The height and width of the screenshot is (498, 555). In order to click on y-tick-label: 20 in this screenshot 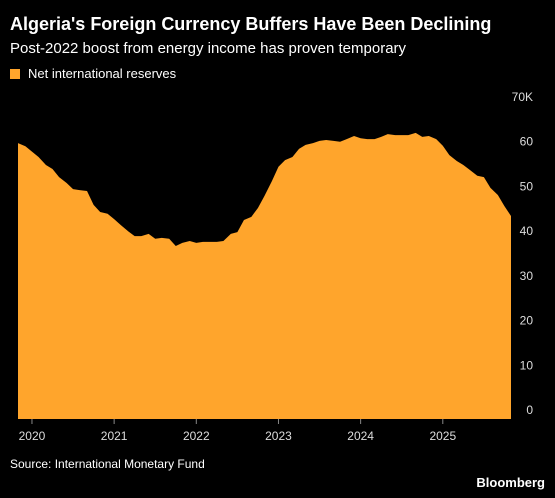, I will do `click(527, 321)`.